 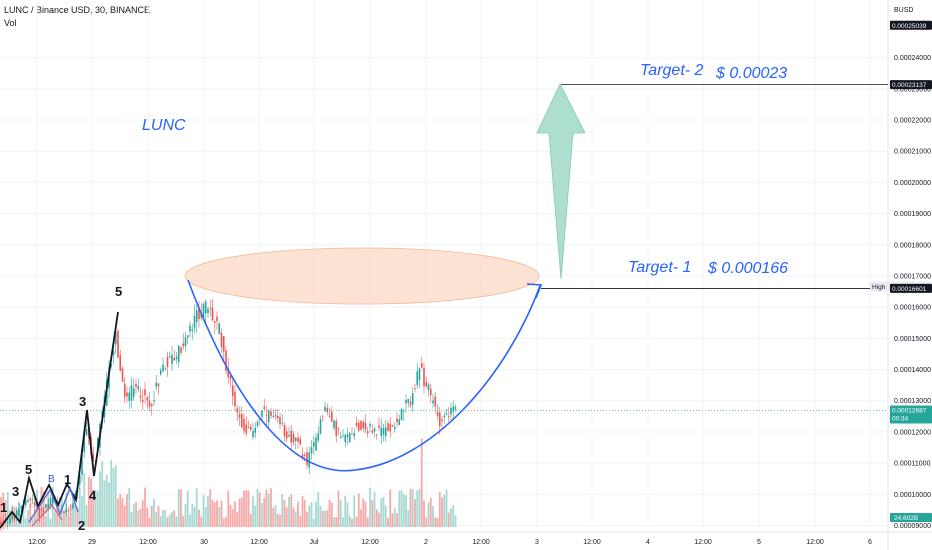 What do you see at coordinates (912, 401) in the screenshot?
I see `y-tick-label: 0.00013000` at bounding box center [912, 401].